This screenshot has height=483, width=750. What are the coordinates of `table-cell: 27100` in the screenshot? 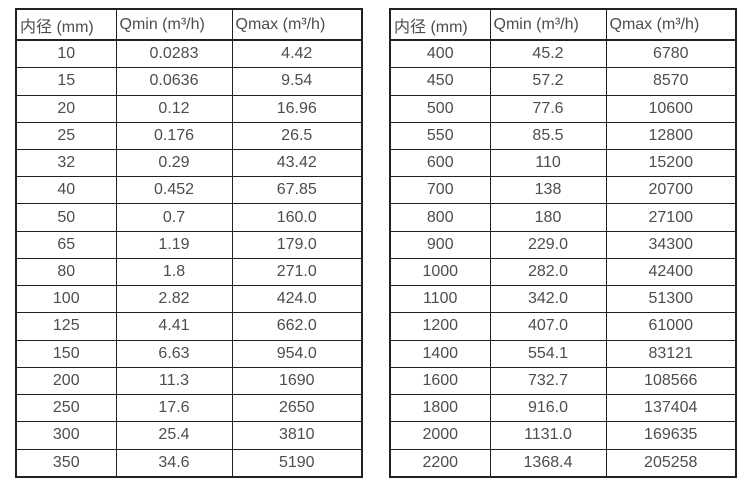 It's located at (671, 217).